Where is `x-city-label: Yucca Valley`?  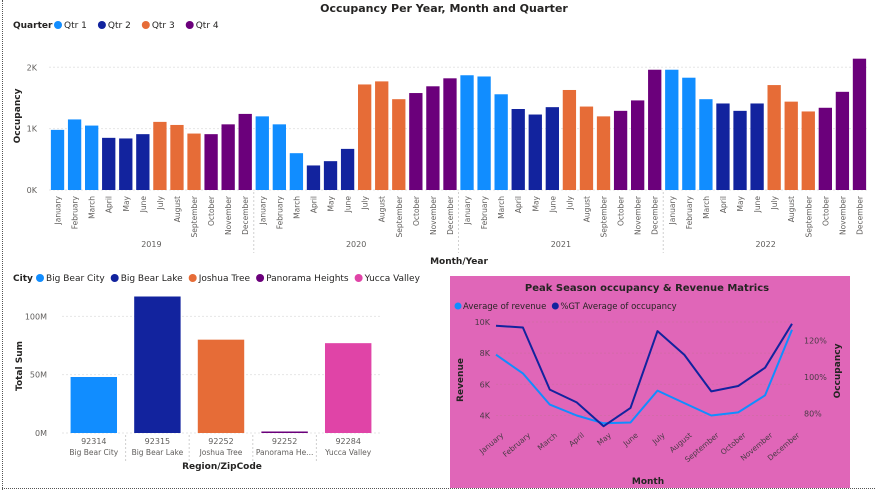 x-city-label: Yucca Valley is located at coordinates (348, 452).